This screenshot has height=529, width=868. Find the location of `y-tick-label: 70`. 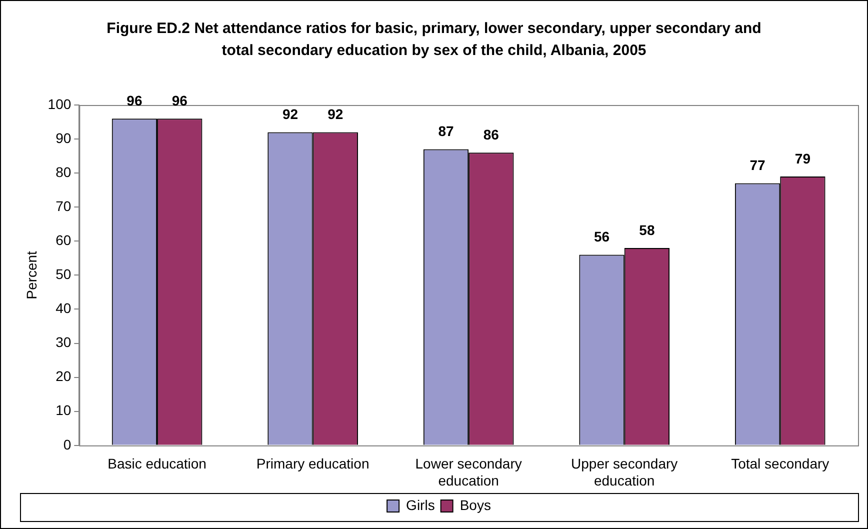

y-tick-label: 70 is located at coordinates (64, 206).